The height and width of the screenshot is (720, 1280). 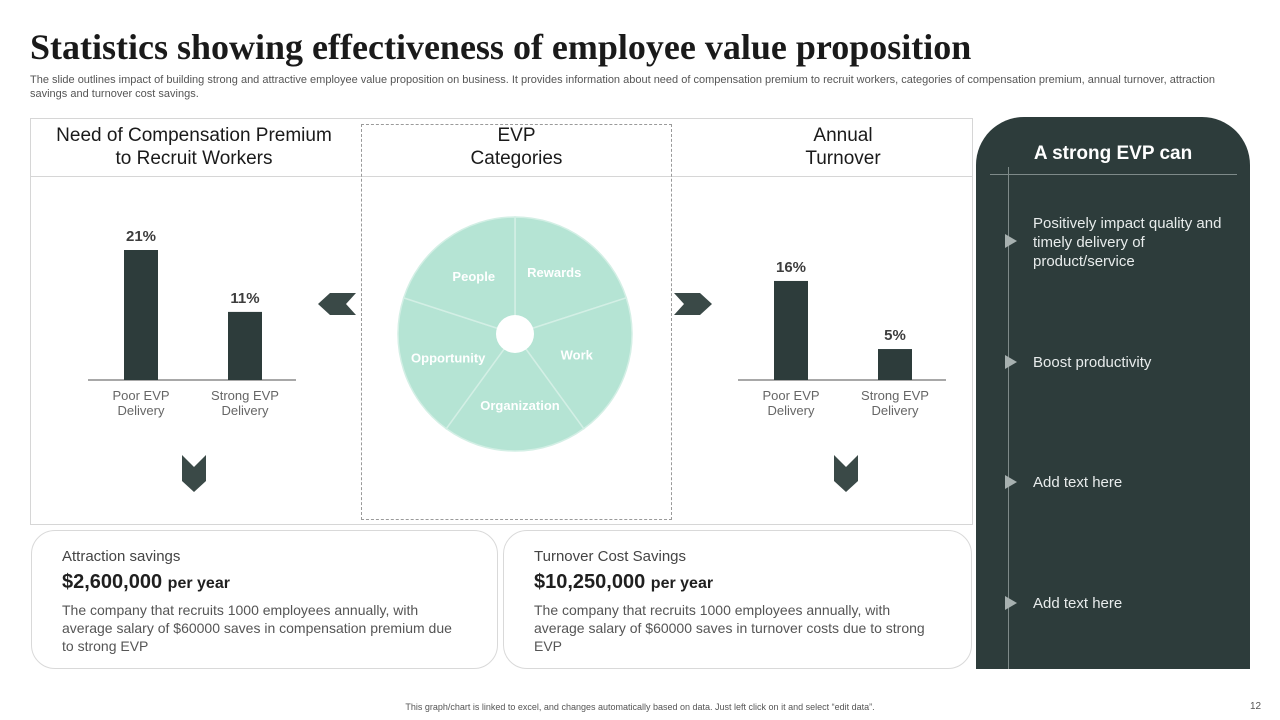 I want to click on card-amount: $2,600,000 per year, so click(x=146, y=582).